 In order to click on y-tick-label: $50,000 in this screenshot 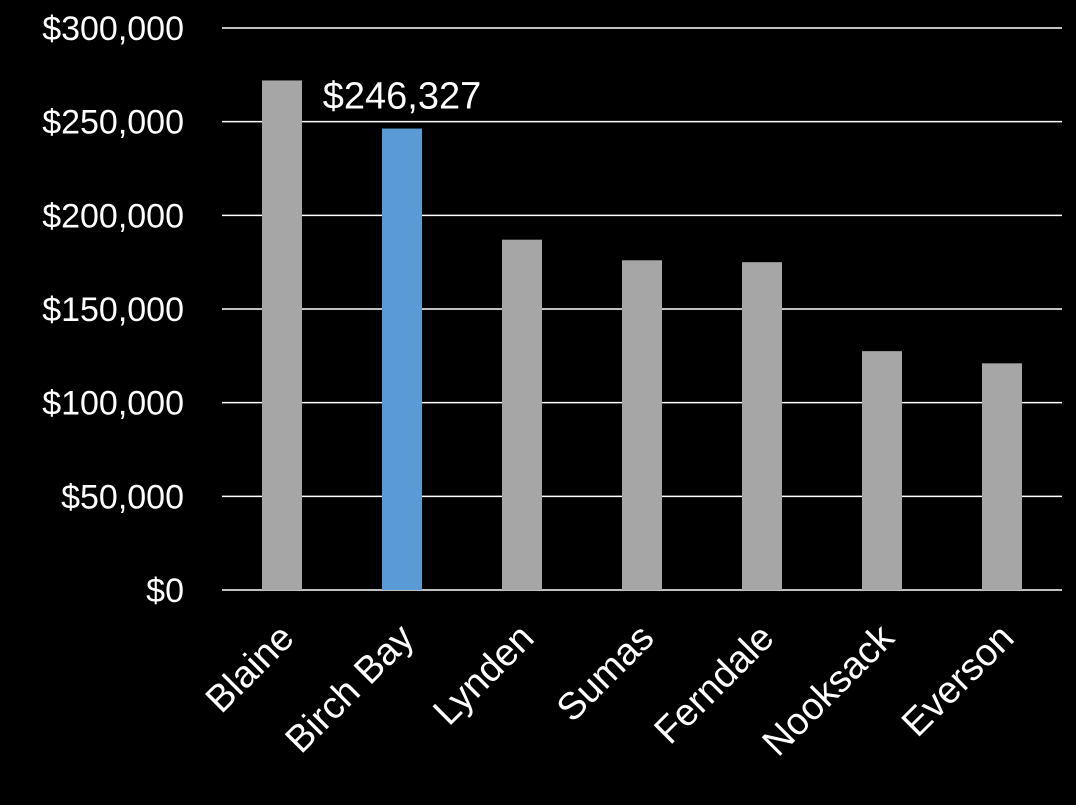, I will do `click(122, 497)`.